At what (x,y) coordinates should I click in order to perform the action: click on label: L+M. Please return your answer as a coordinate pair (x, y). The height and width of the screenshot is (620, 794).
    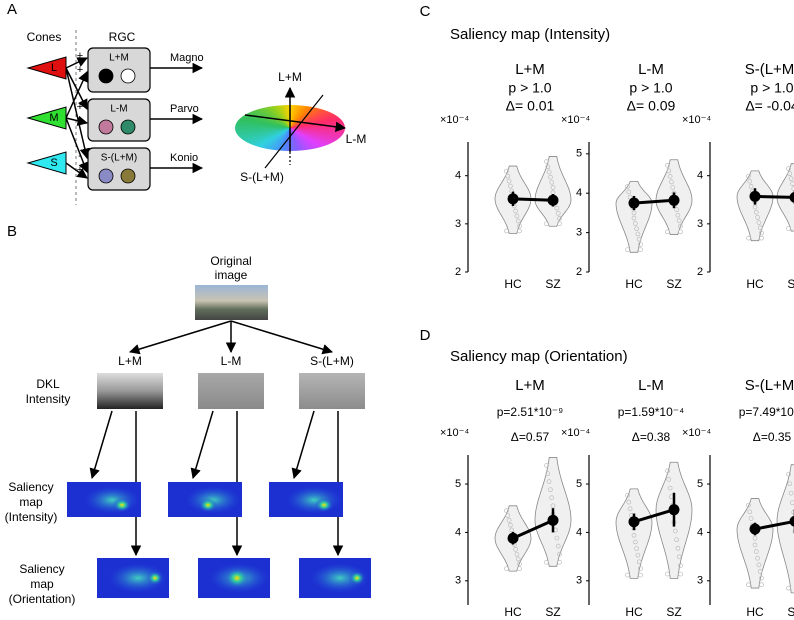
    Looking at the image, I should click on (130, 361).